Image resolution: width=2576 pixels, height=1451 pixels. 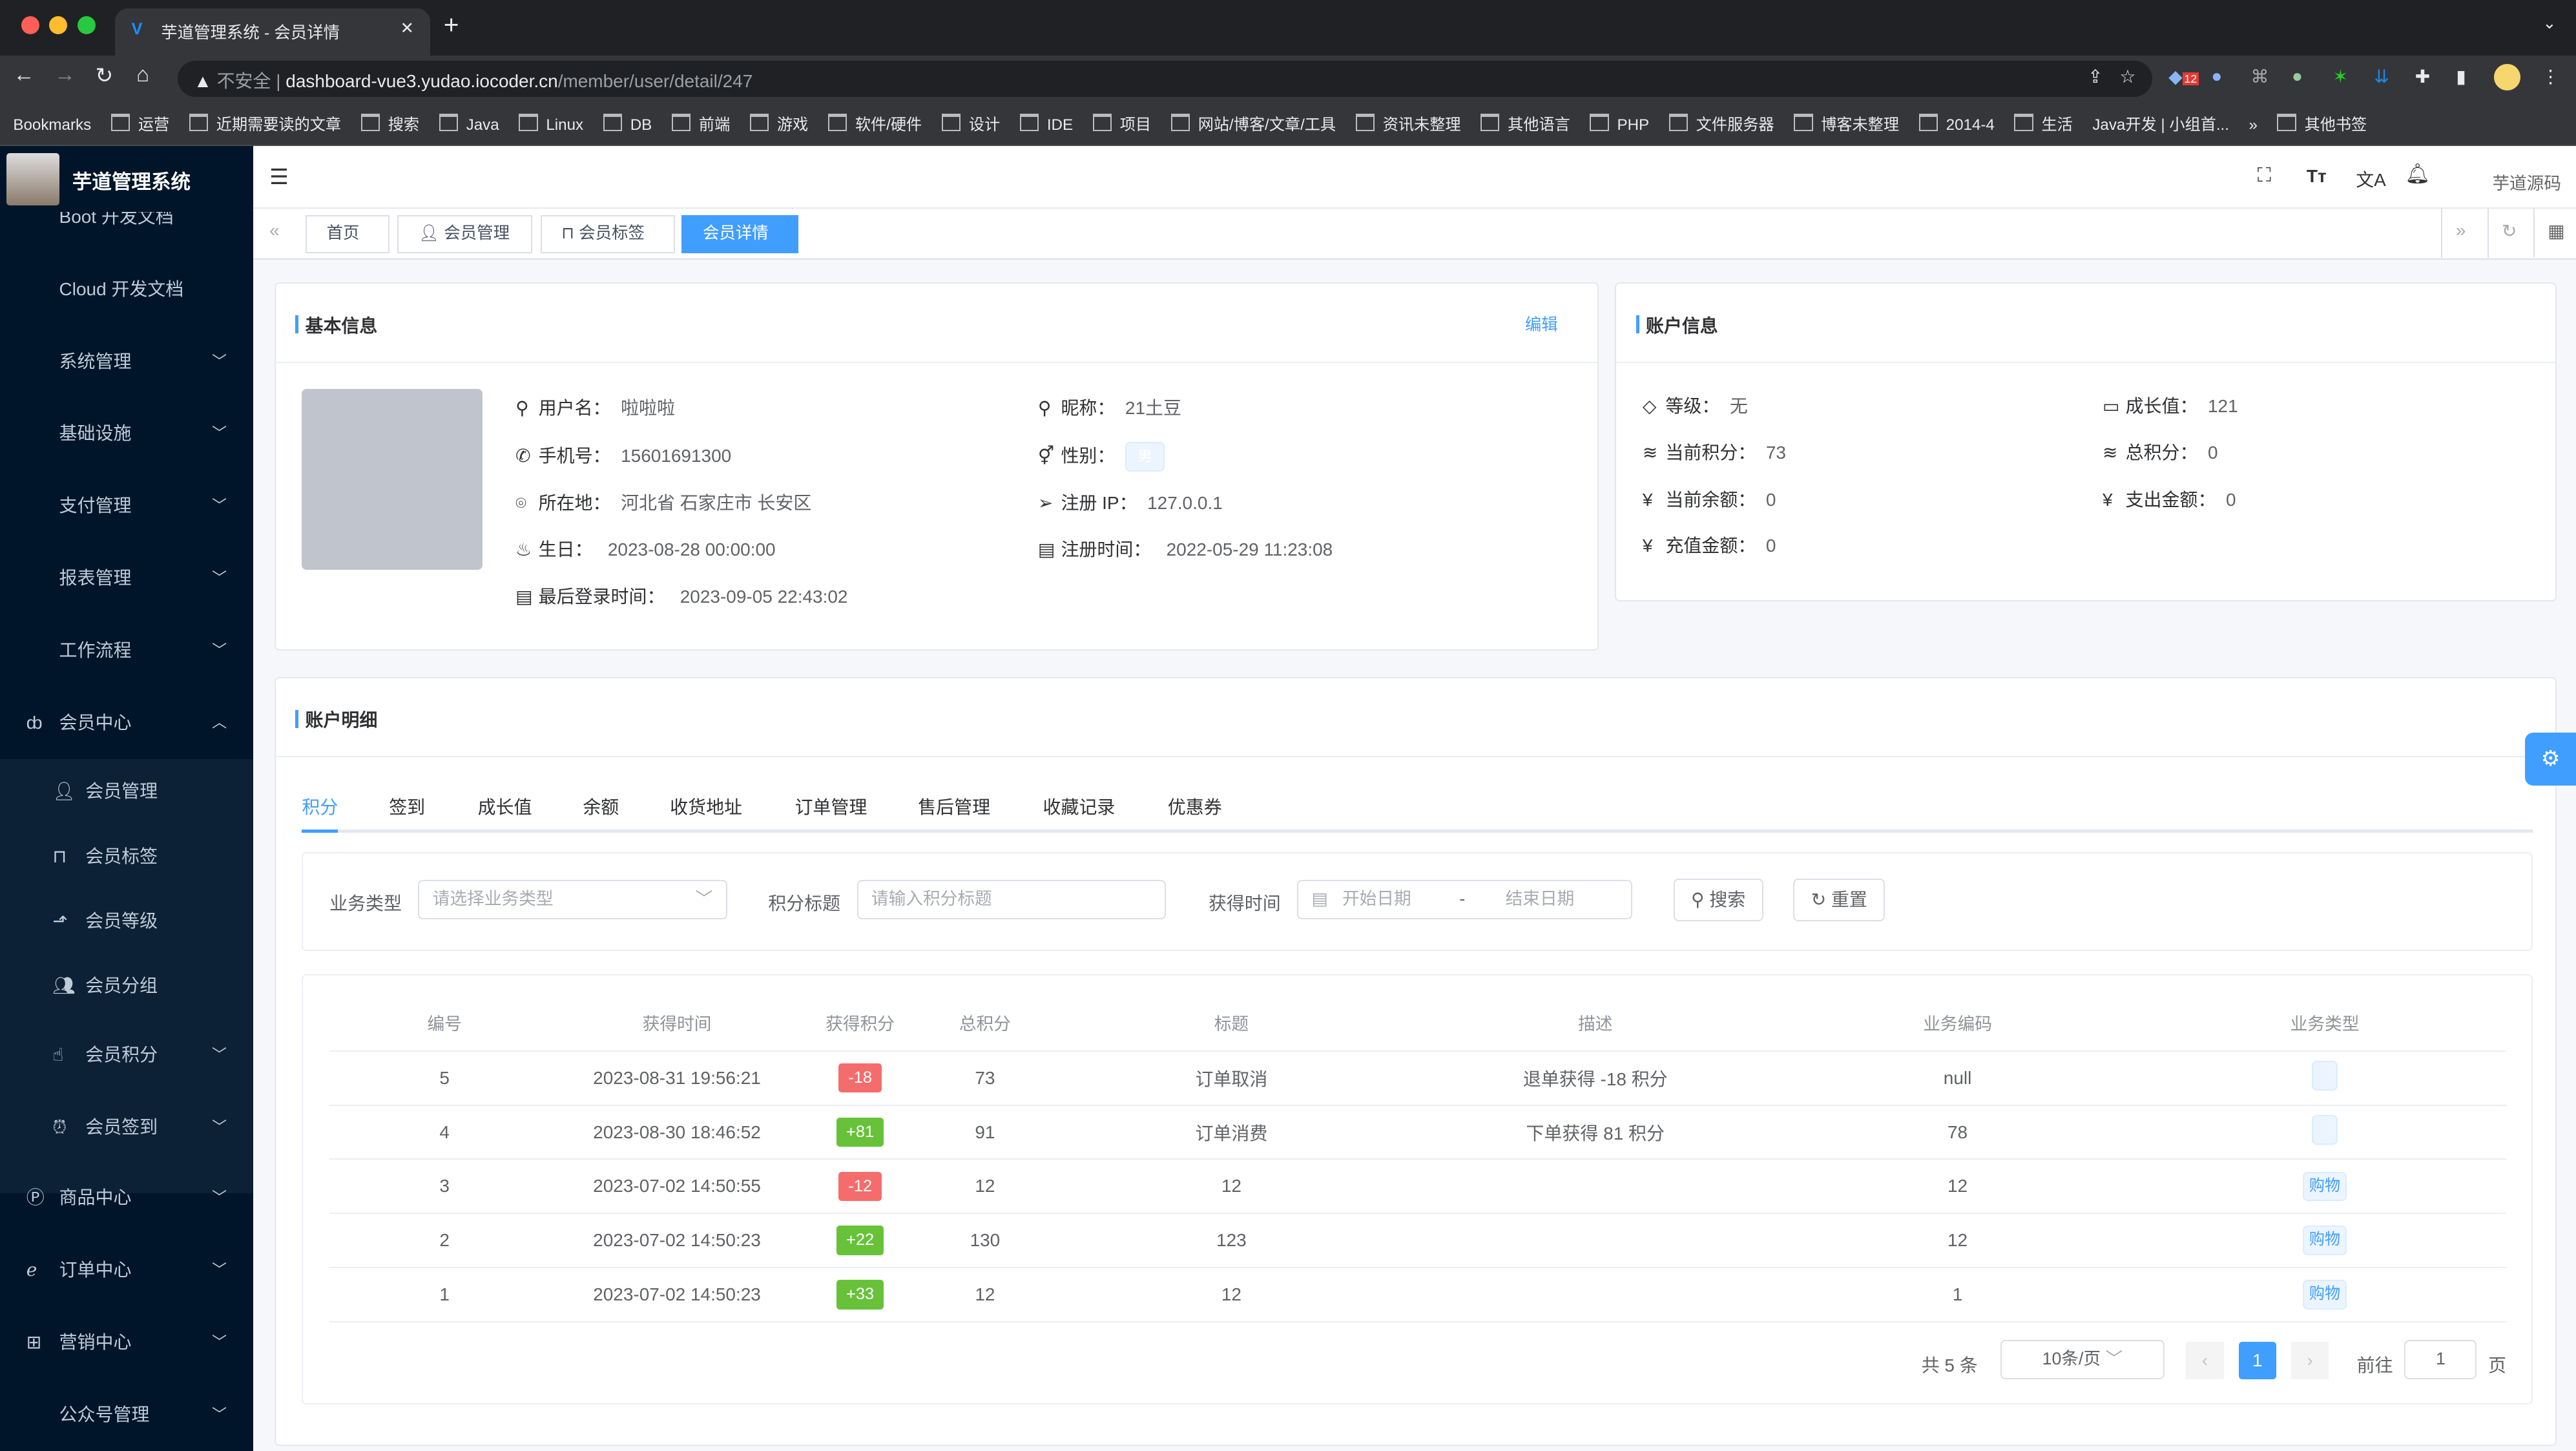 I want to click on profile-avatar, so click(x=2506, y=77).